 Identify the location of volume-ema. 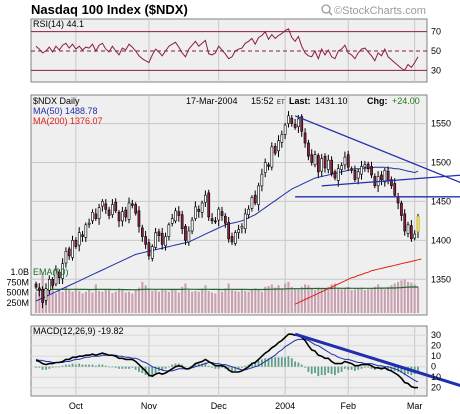
(227, 288).